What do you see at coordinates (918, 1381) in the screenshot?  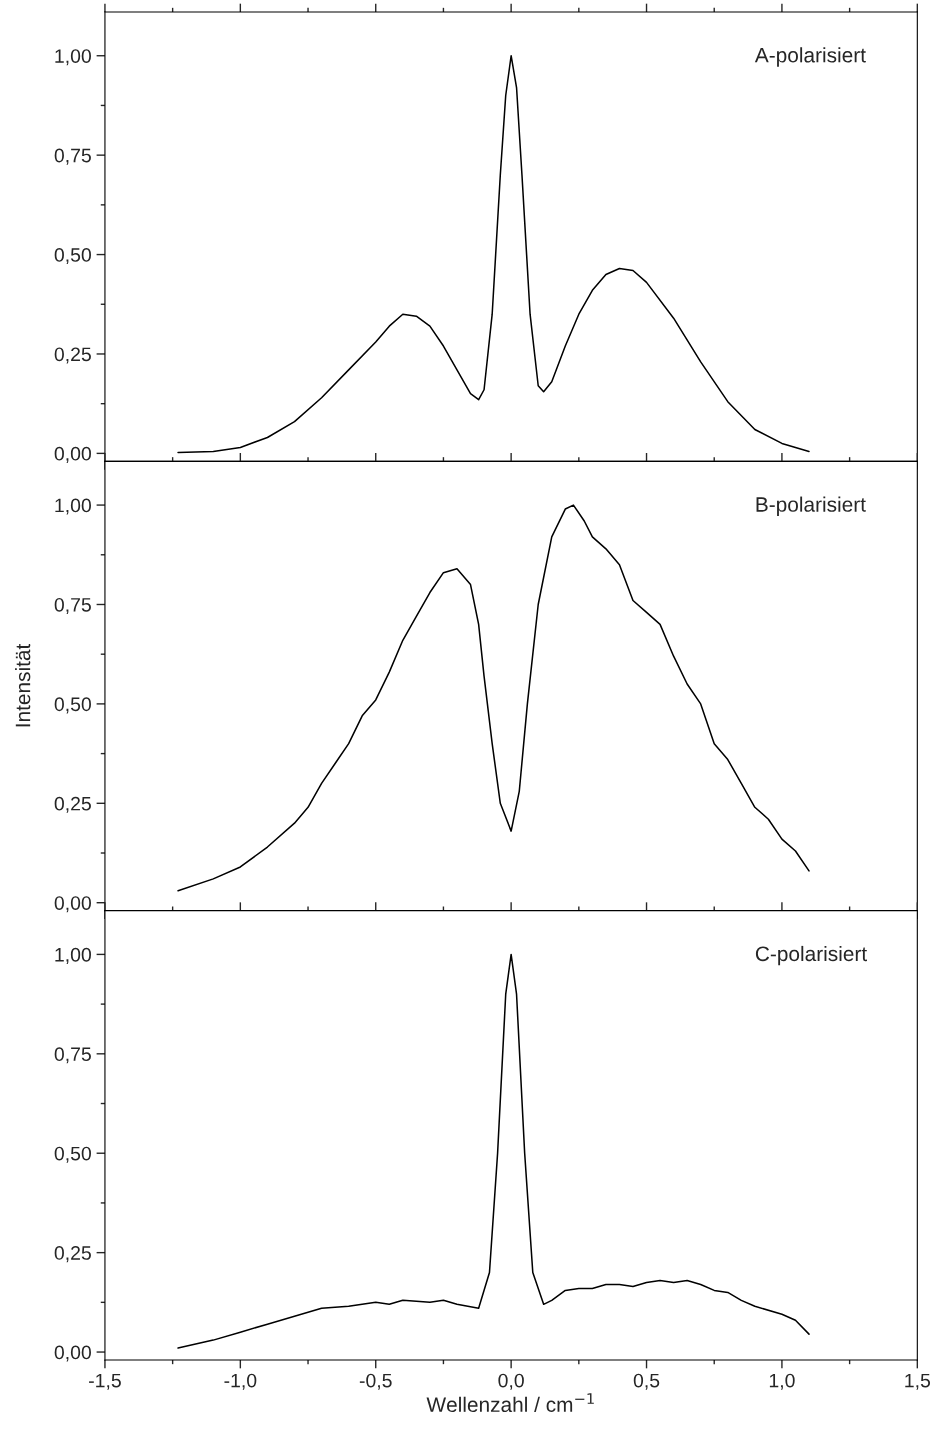 I see `x-tick-label: 1,5` at bounding box center [918, 1381].